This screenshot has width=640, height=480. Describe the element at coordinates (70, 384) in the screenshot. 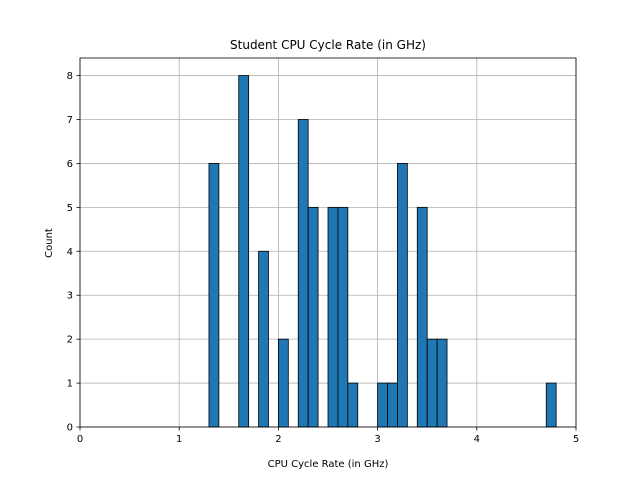

I see `y-tick-label: 1` at that location.